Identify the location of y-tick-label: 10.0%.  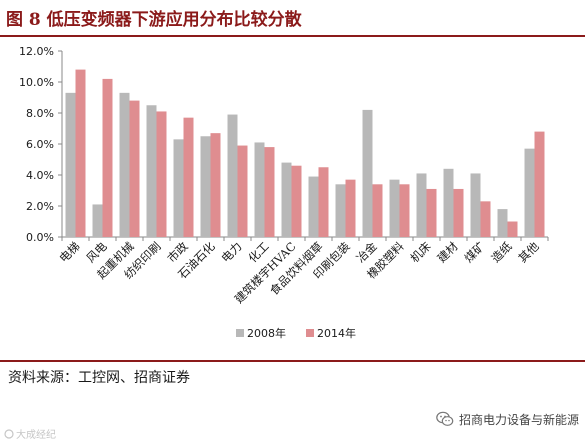
(36, 82).